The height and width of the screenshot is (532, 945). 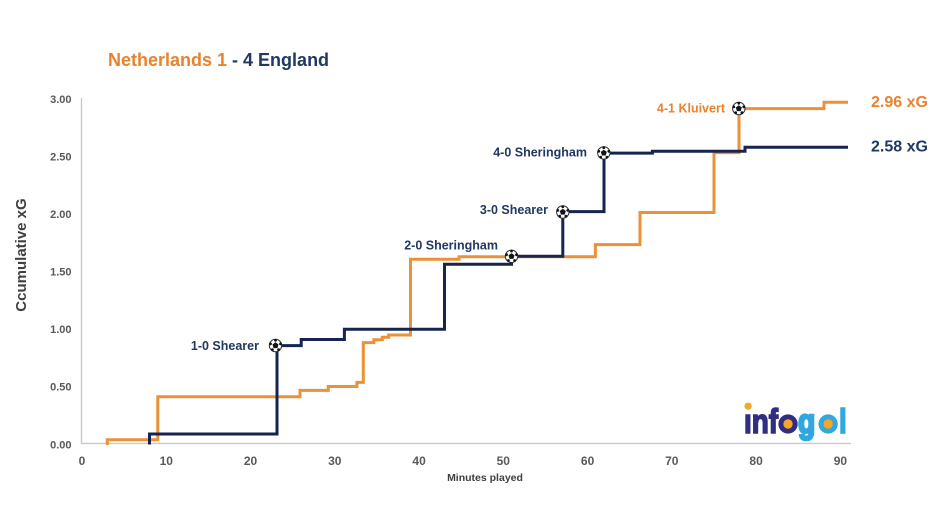 I want to click on svg-text: 2.00, so click(x=60, y=215).